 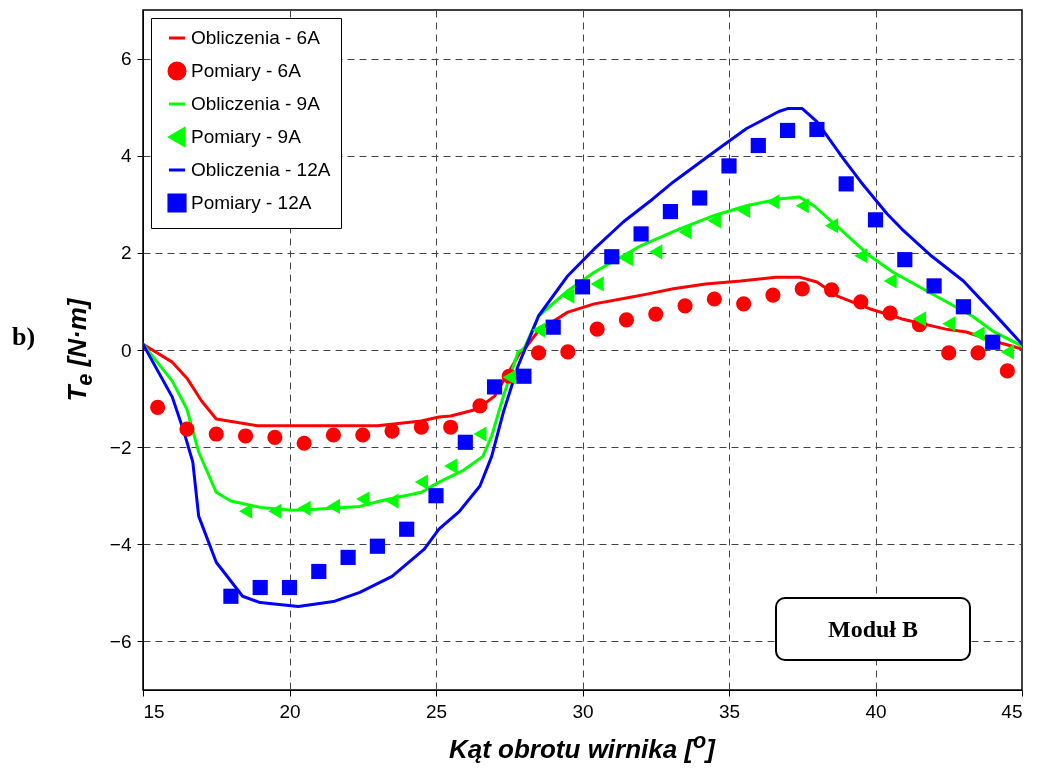 I want to click on y-tick-label: 0, so click(x=126, y=350).